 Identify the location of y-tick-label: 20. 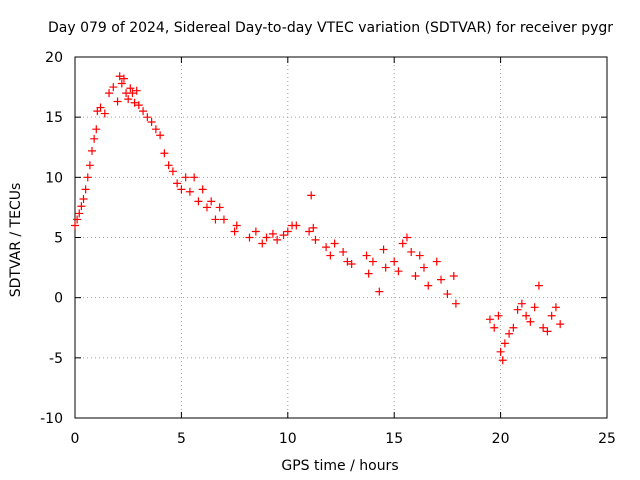
(54, 58).